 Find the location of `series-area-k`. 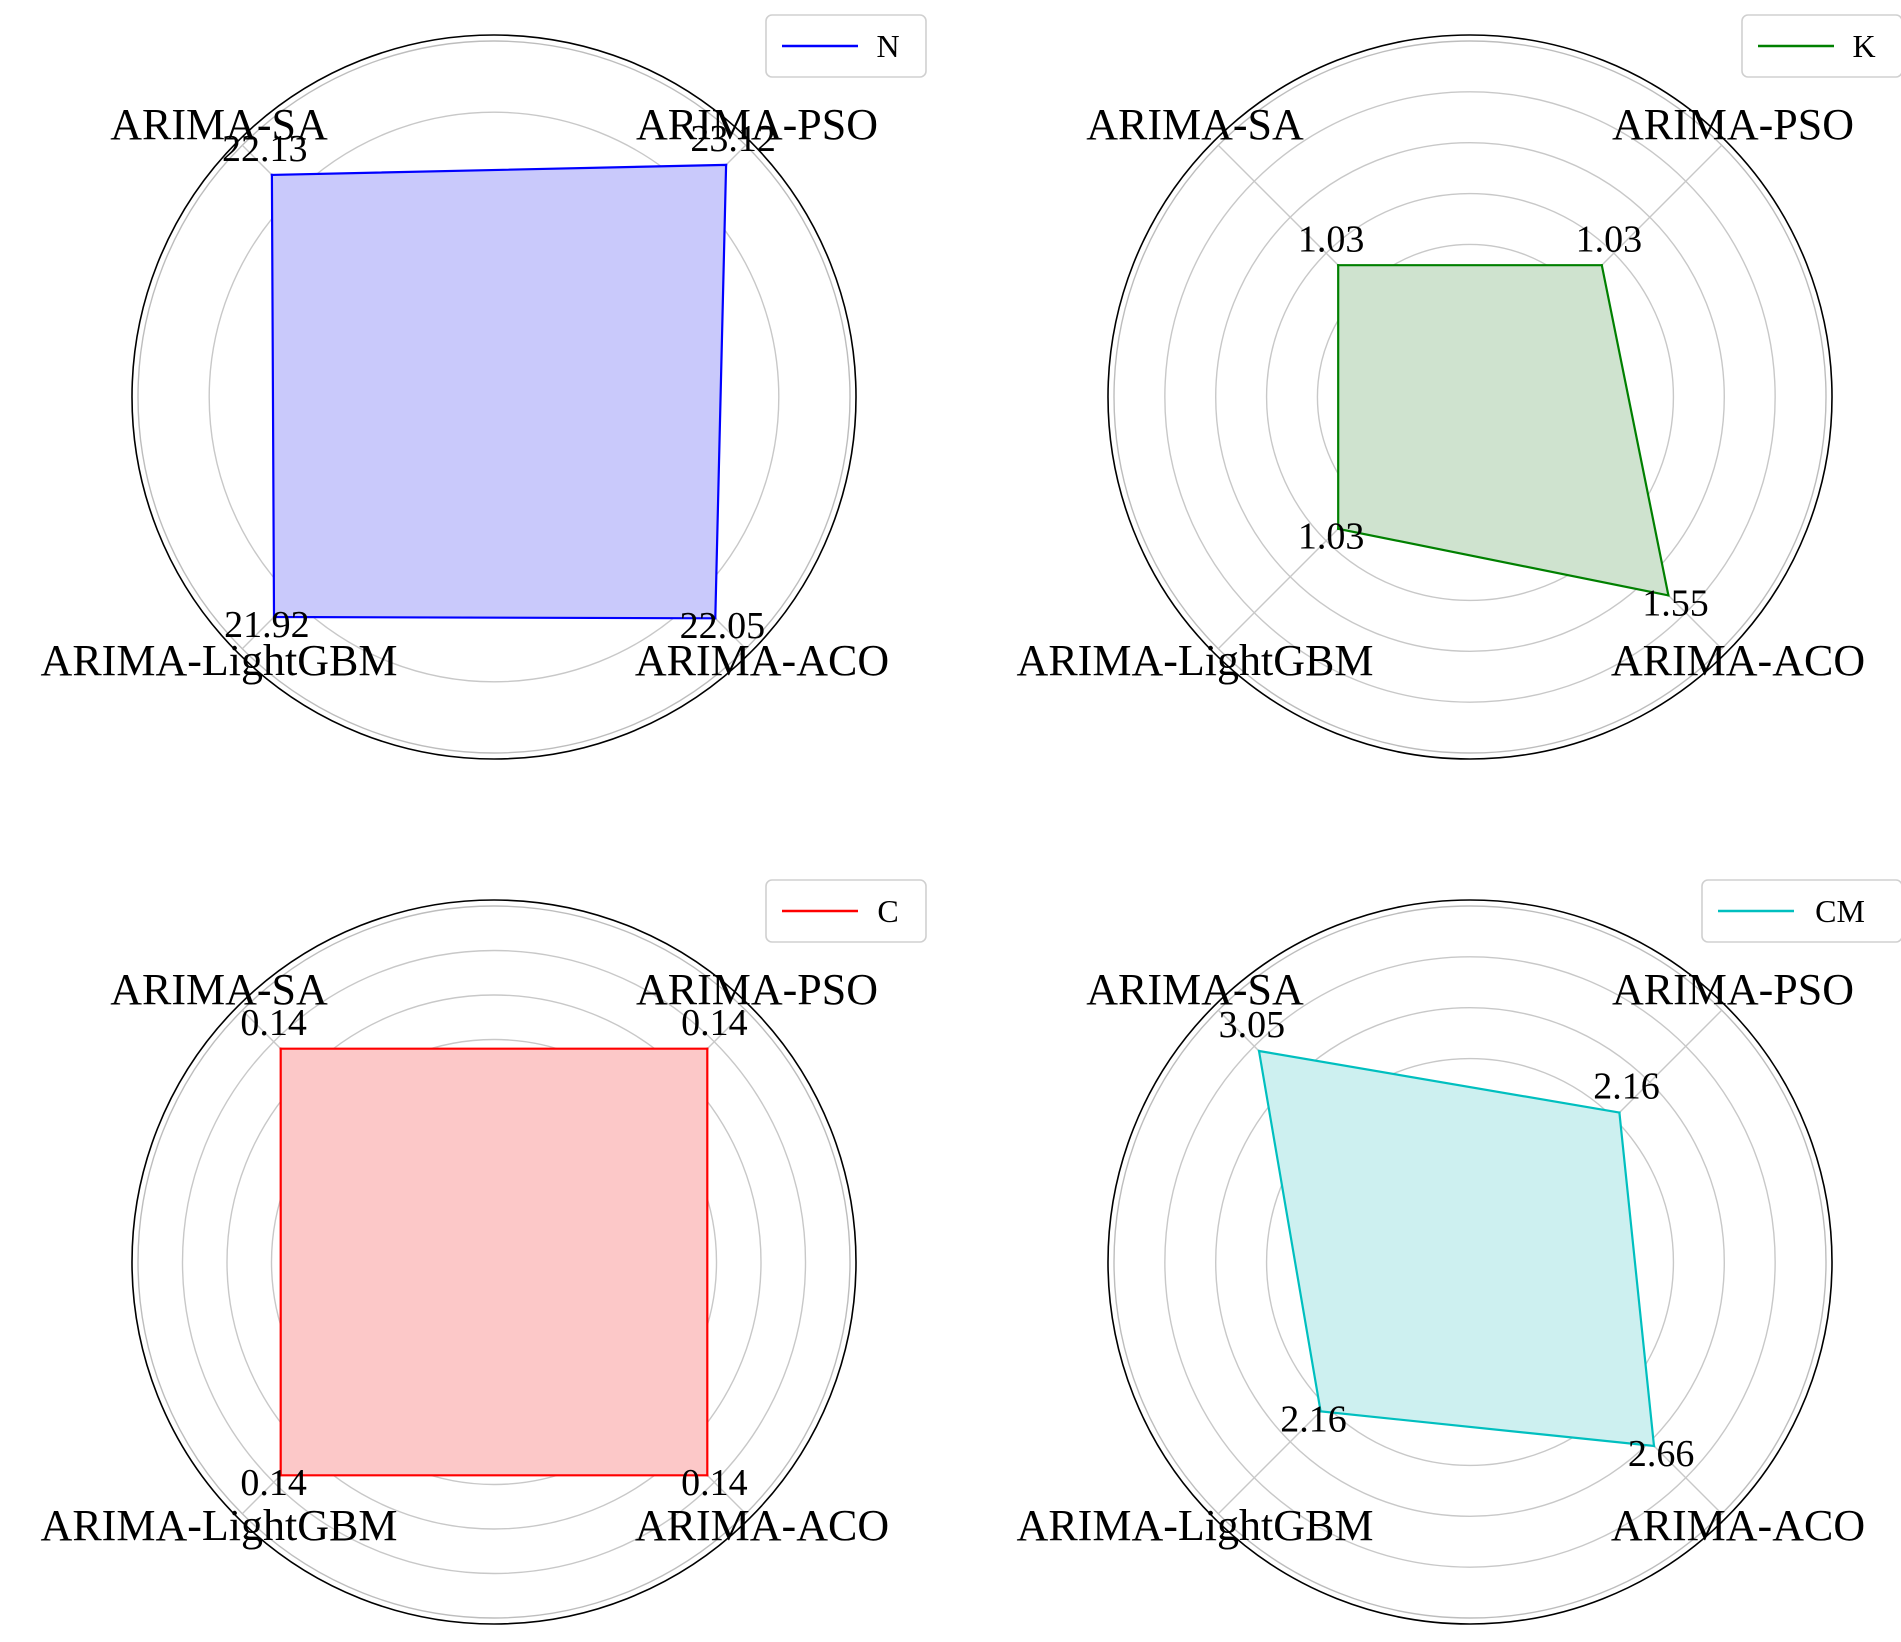

series-area-k is located at coordinates (1503, 430).